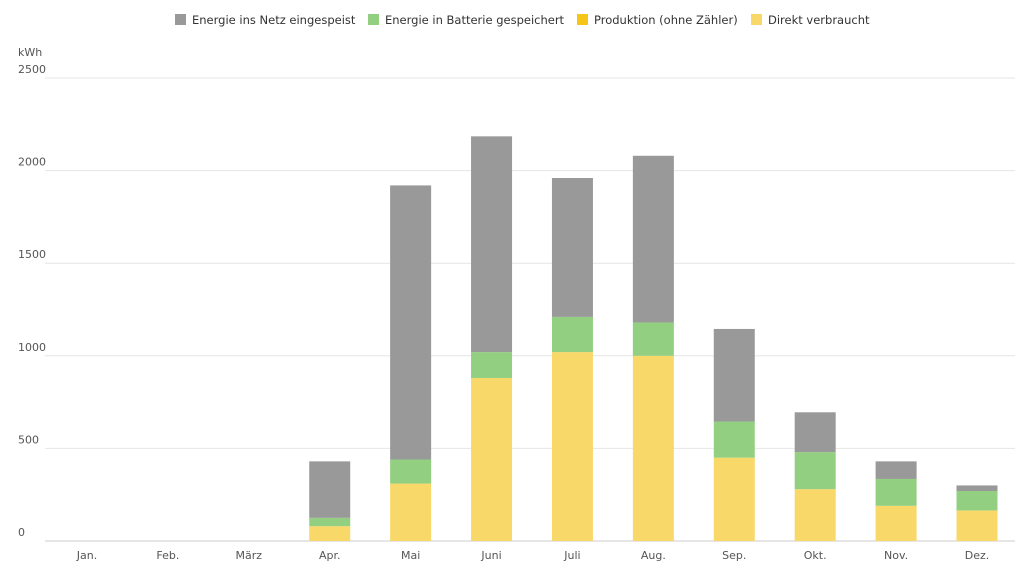 Image resolution: width=1024 pixels, height=566 pixels. What do you see at coordinates (410, 555) in the screenshot?
I see `x-tick-label-4: Mai` at bounding box center [410, 555].